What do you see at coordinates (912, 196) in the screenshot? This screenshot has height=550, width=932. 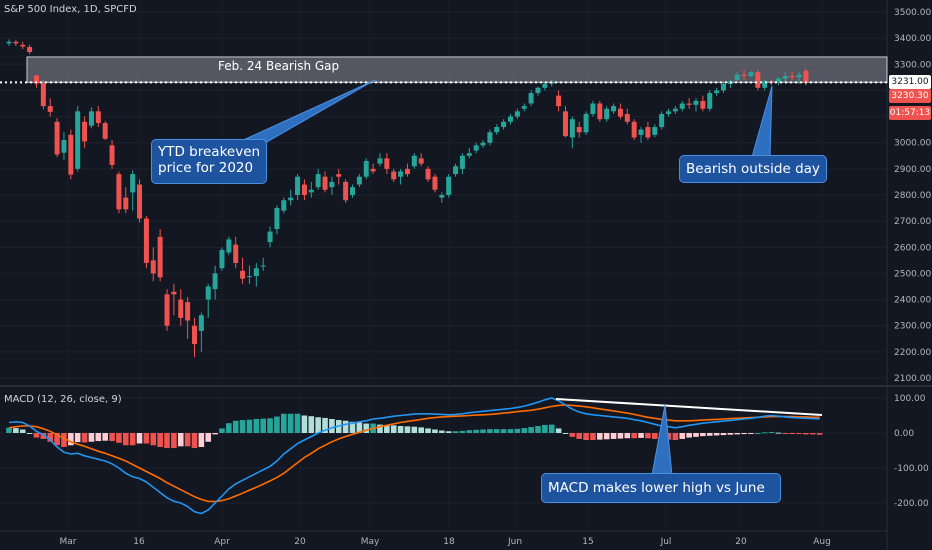 I see `price-tick-label: 2800.00` at bounding box center [912, 196].